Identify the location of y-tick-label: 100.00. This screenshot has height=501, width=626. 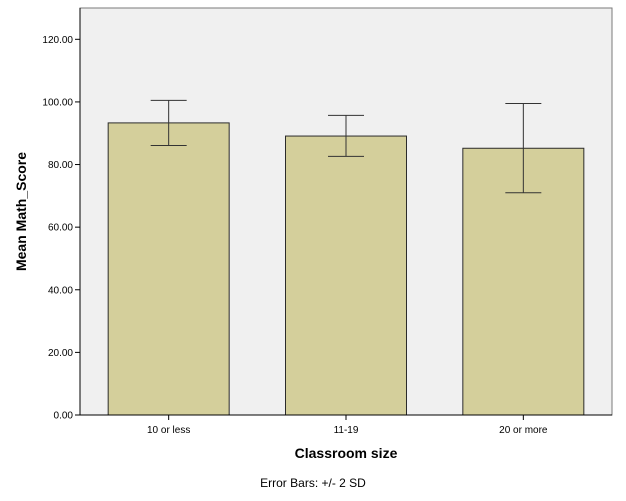
(57, 102).